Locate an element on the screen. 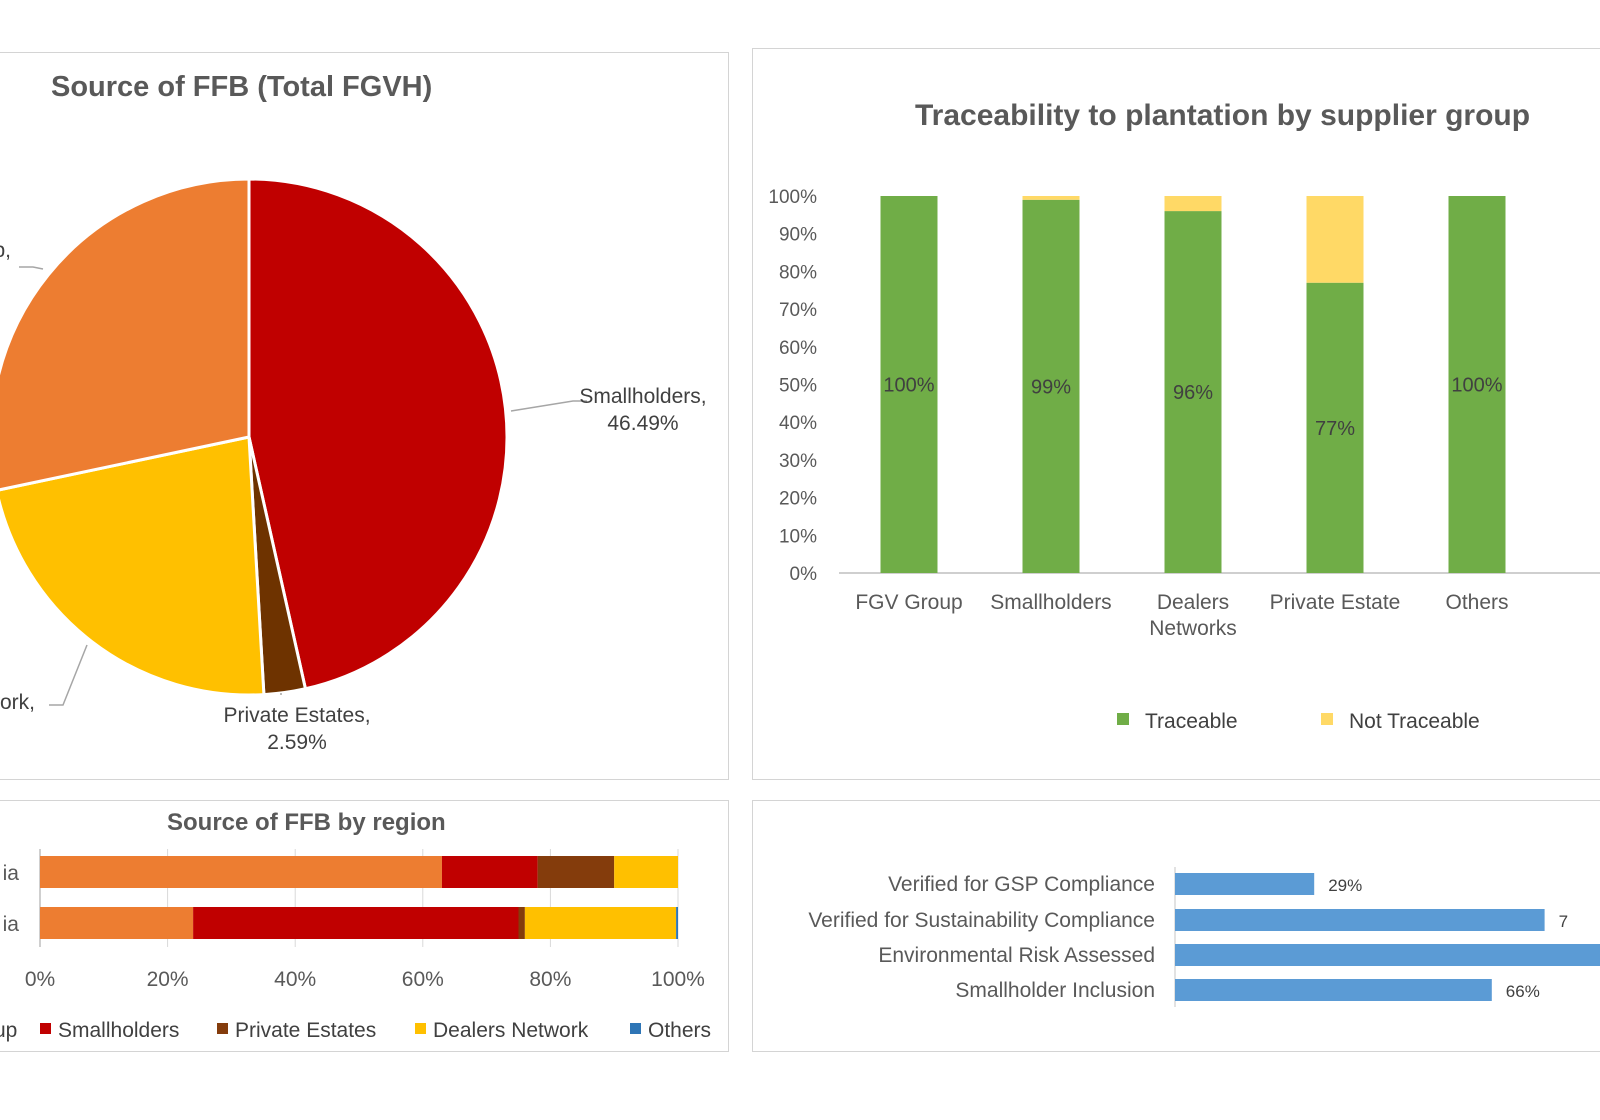 Image resolution: width=1600 pixels, height=1120 pixels. pie-slice-label: Smallholders, is located at coordinates (642, 396).